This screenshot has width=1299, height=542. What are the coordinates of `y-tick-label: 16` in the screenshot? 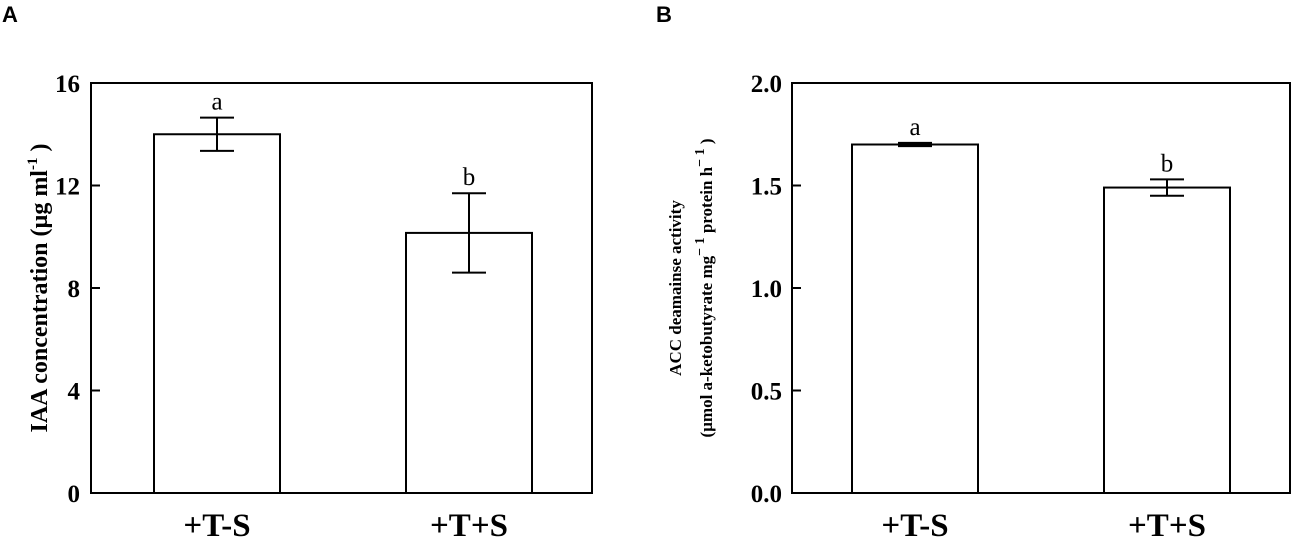 It's located at (67, 84).